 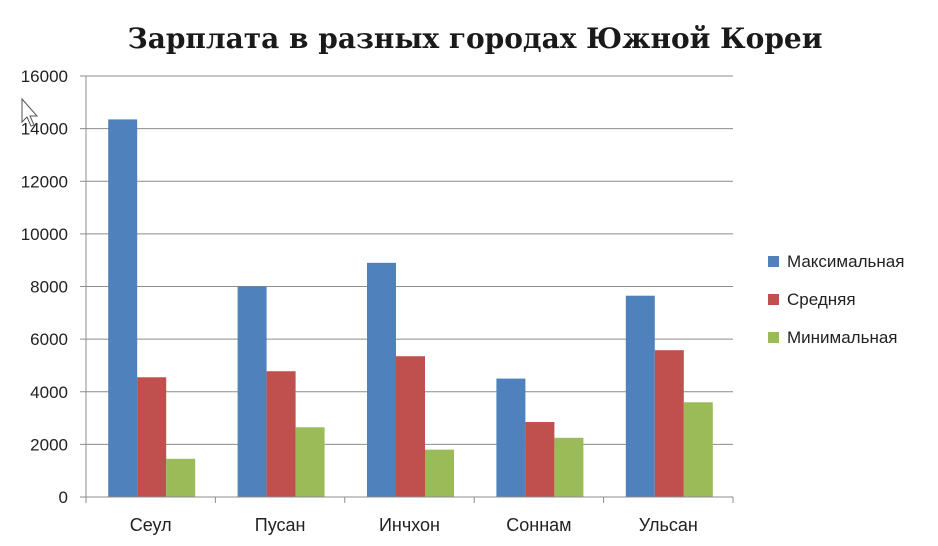 I want to click on x-tick-label: Ульсан, so click(x=668, y=525).